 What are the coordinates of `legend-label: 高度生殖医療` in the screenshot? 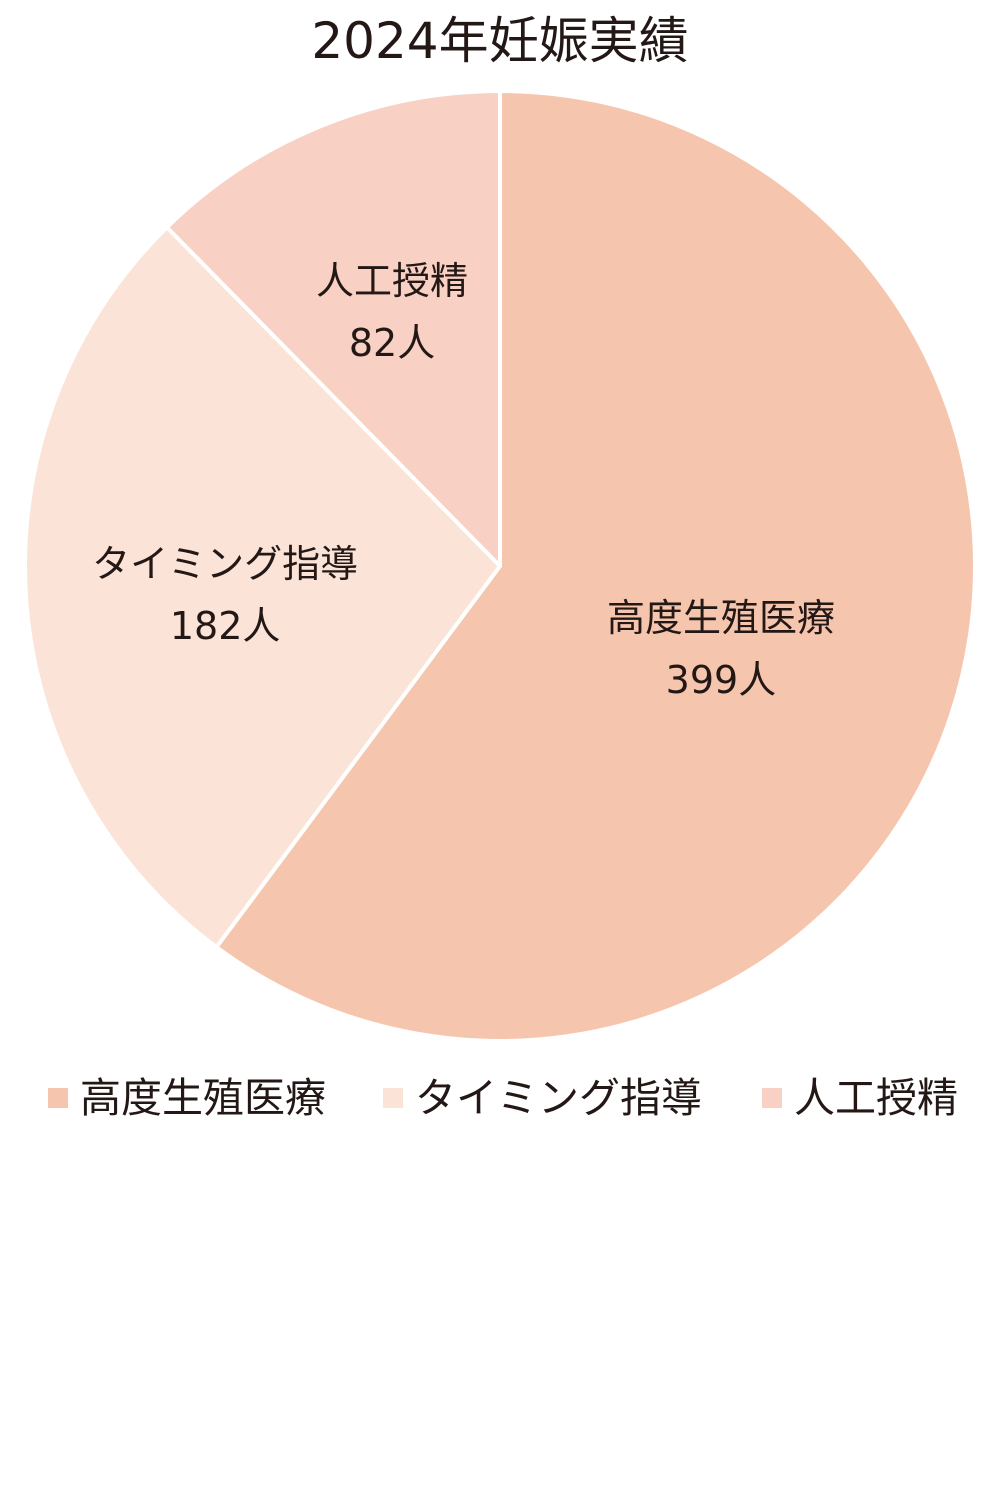 It's located at (203, 1098).